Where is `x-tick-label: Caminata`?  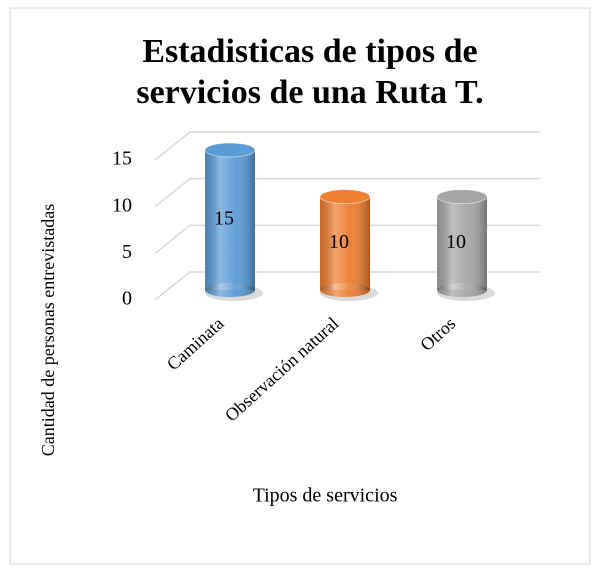 x-tick-label: Caminata is located at coordinates (195, 343).